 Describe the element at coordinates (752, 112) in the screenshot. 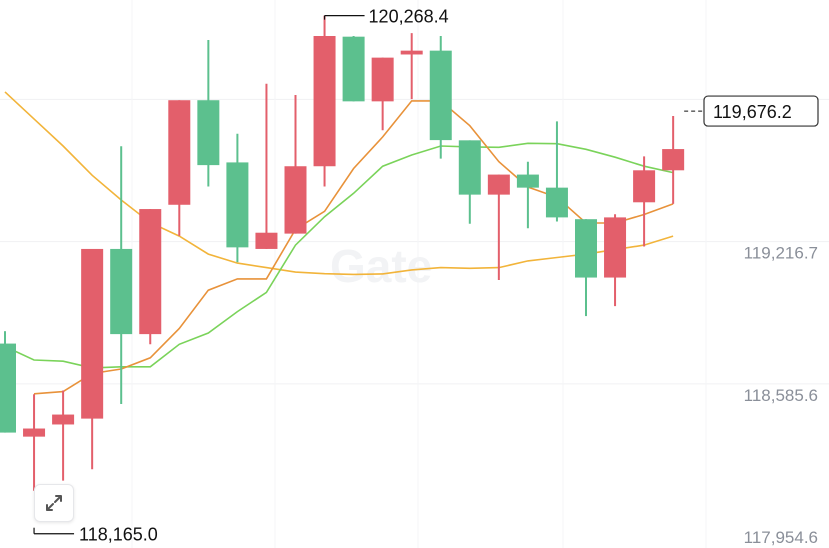

I see `last-price-label: 119,676.2` at that location.